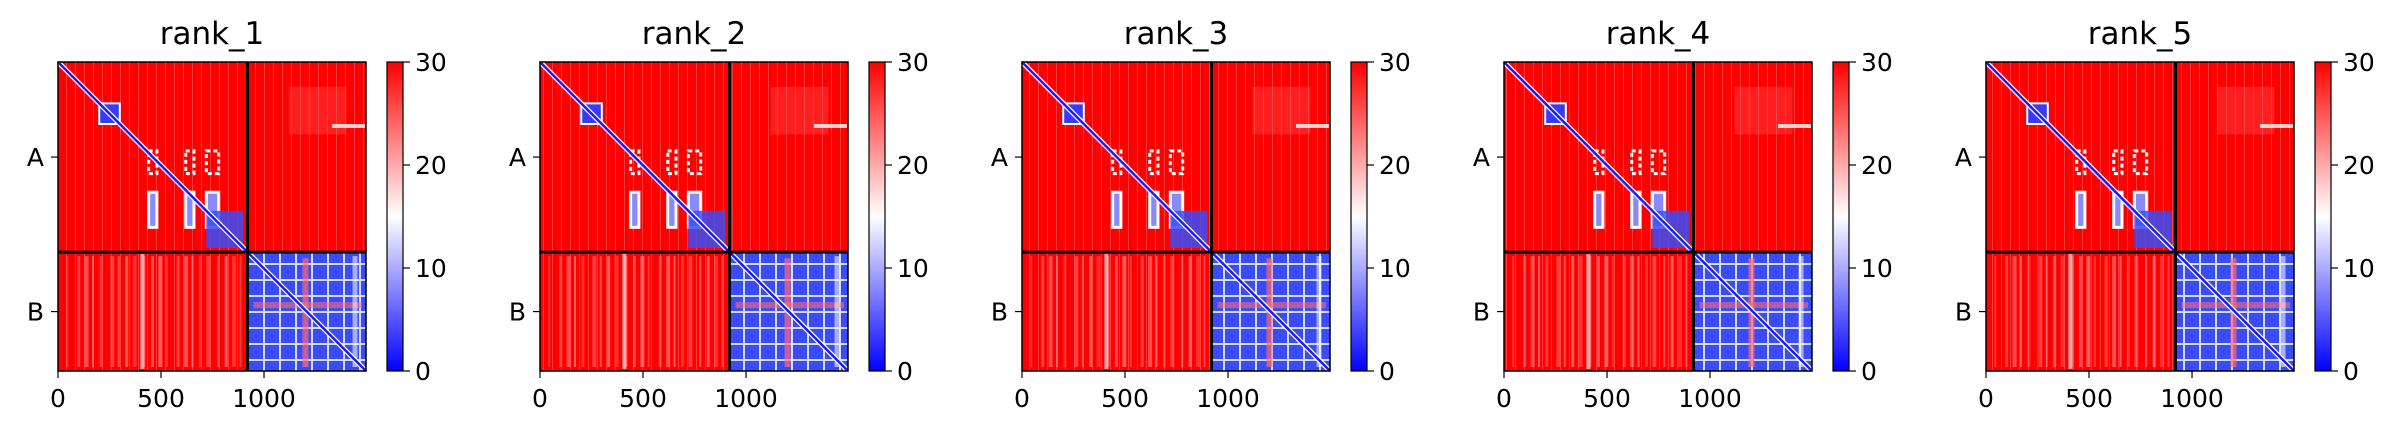 This screenshot has height=443, width=2401. What do you see at coordinates (395, 216) in the screenshot?
I see `colorbar` at bounding box center [395, 216].